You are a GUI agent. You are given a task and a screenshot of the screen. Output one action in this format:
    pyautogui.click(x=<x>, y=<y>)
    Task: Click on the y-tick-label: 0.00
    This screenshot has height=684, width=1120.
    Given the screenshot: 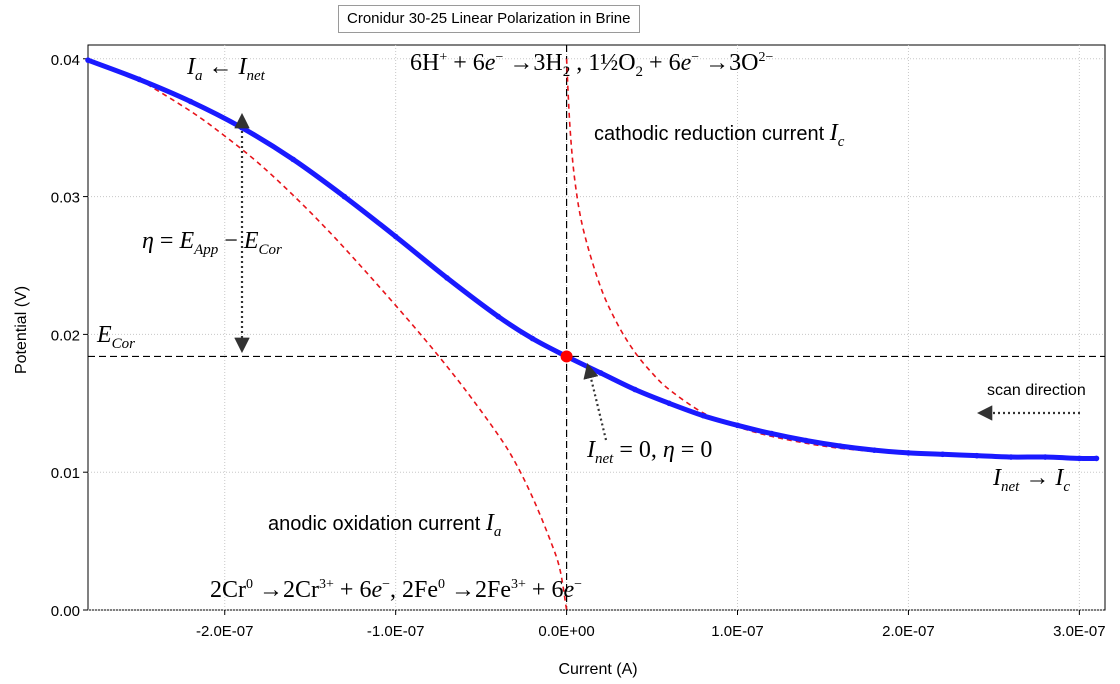 What is the action you would take?
    pyautogui.click(x=65, y=611)
    